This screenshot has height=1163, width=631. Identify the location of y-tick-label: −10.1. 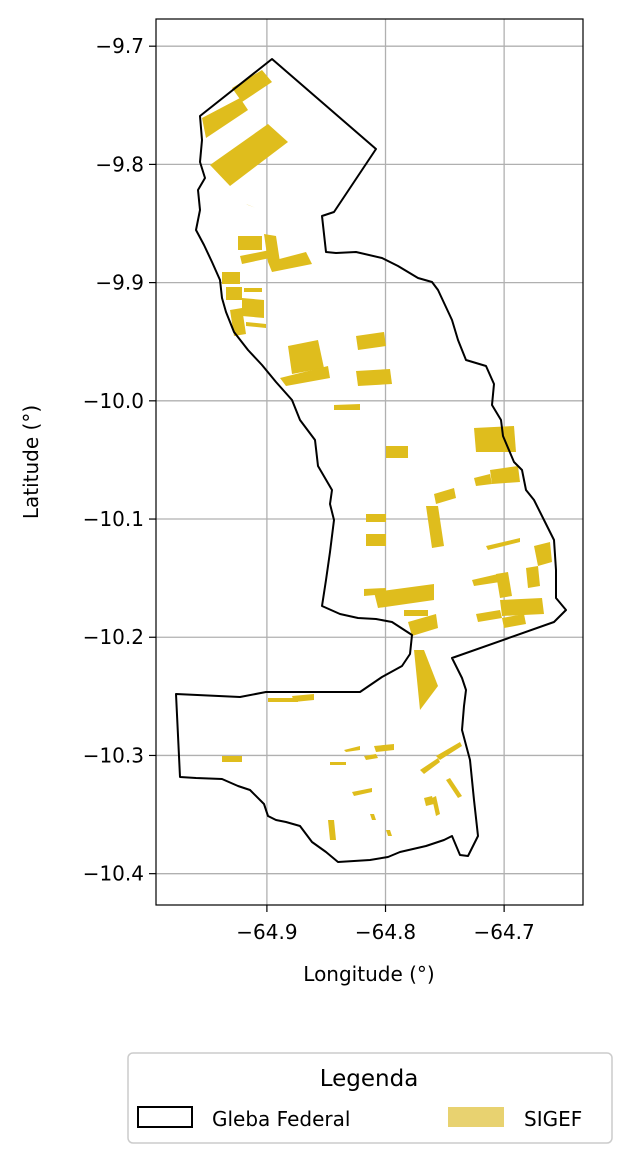
(113, 519).